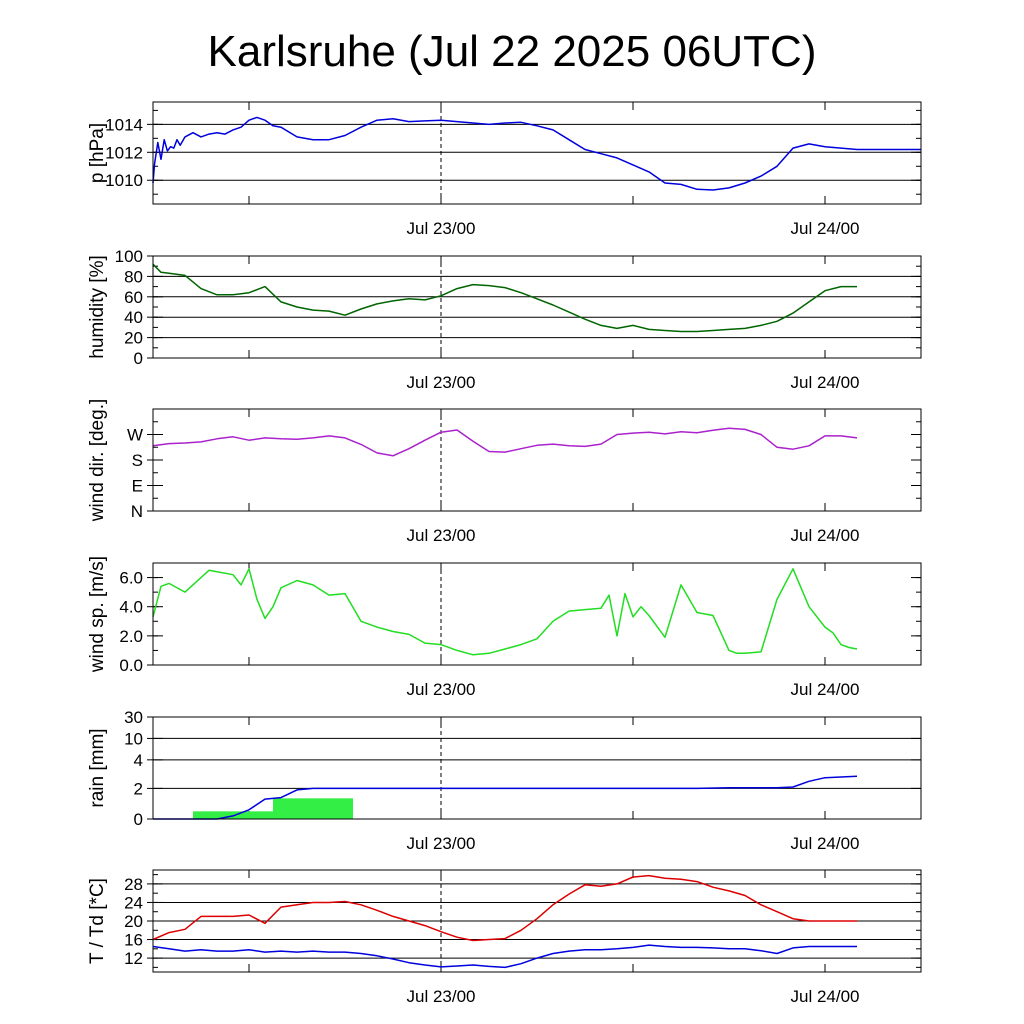 The image size is (1024, 1024). What do you see at coordinates (97, 767) in the screenshot?
I see `y-axis-label: rain [mm]` at bounding box center [97, 767].